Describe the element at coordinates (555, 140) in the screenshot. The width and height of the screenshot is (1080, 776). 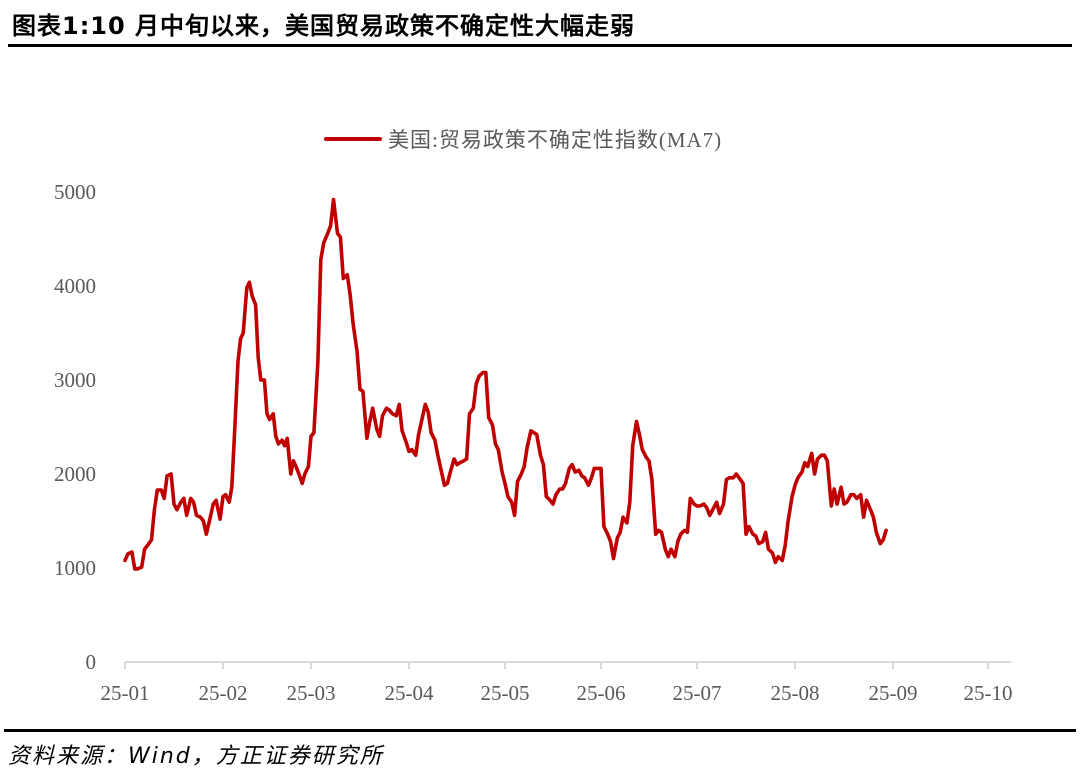
I see `legend-label: 美国:贸易政策不确定性指数(MA7)` at that location.